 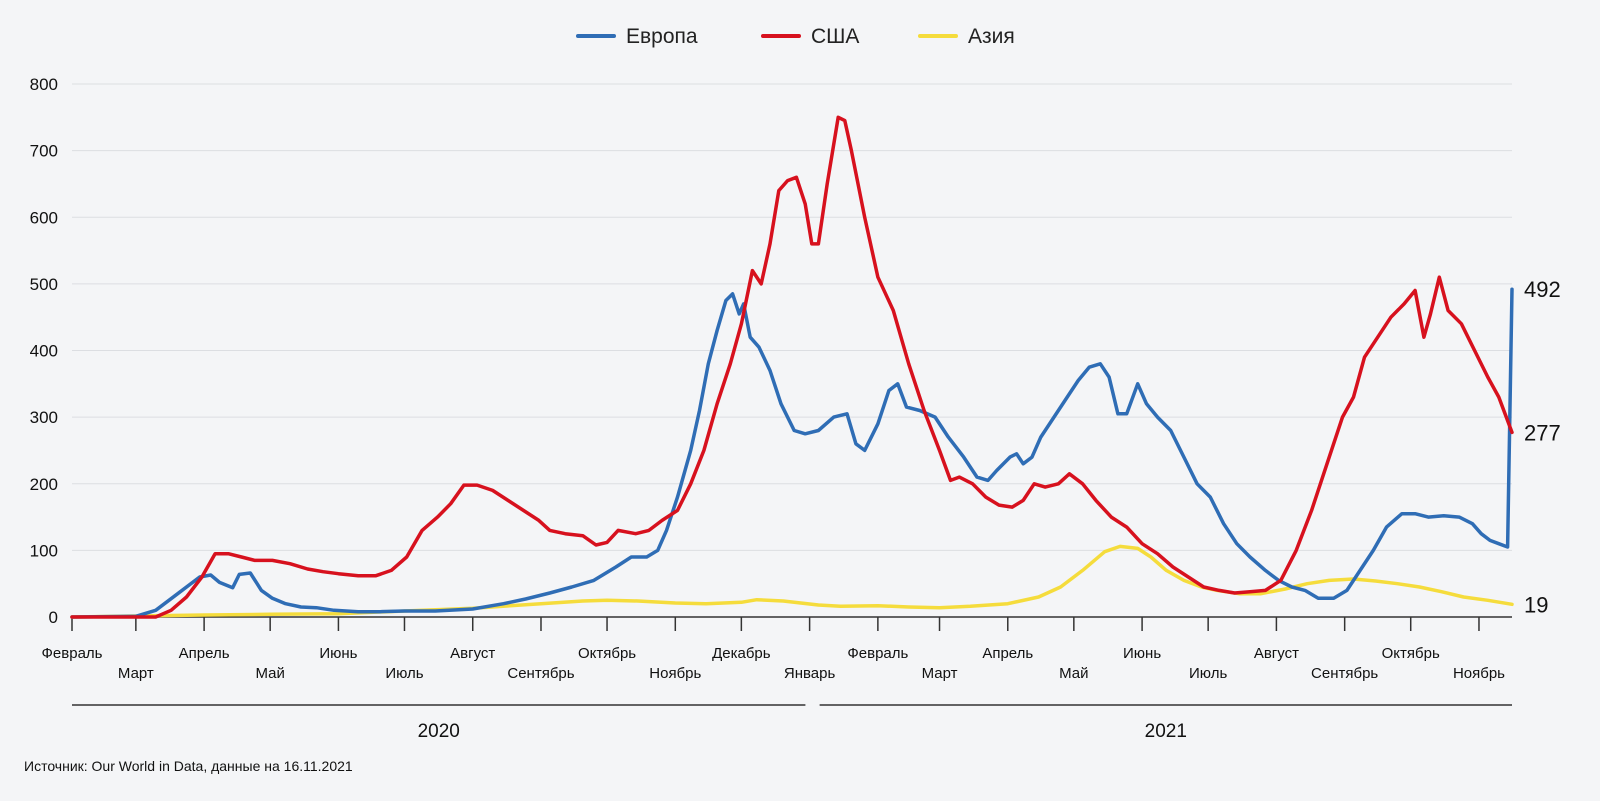 What do you see at coordinates (44, 284) in the screenshot?
I see `y-tick-label: 500` at bounding box center [44, 284].